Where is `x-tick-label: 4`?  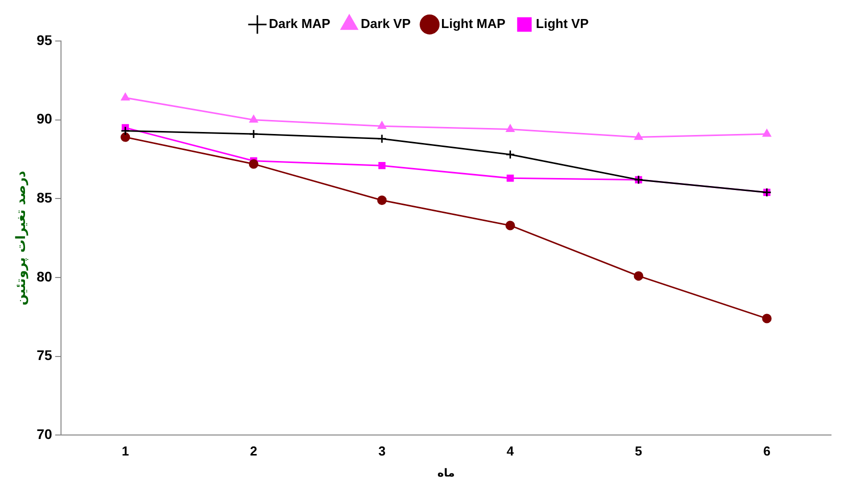 x-tick-label: 4 is located at coordinates (510, 451).